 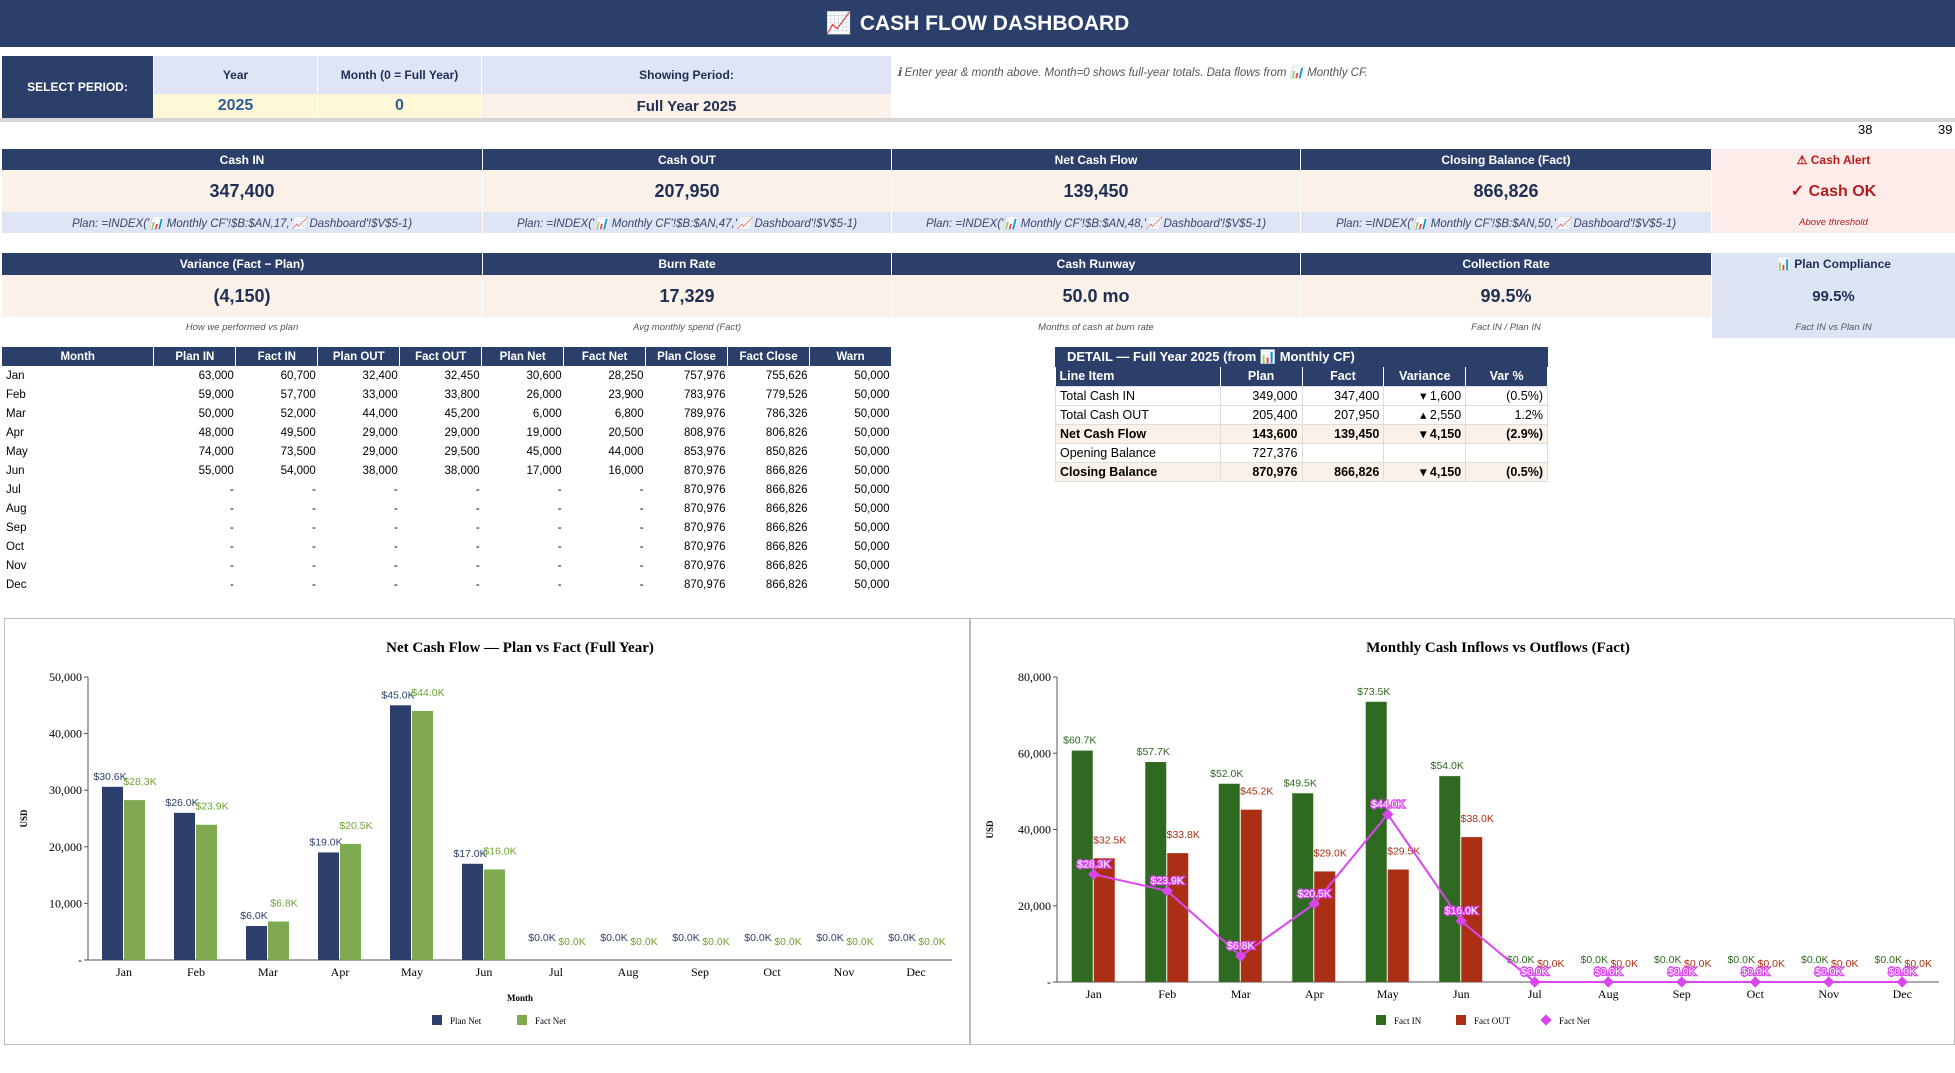 I want to click on data-label: $23.9K, so click(x=211, y=807).